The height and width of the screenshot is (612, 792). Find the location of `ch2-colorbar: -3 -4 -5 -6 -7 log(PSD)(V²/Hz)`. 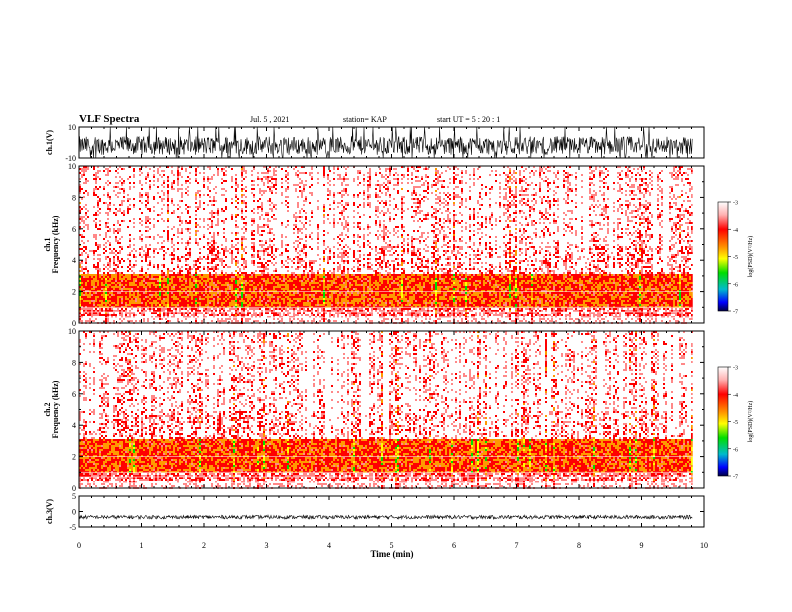

ch2-colorbar: -3 -4 -5 -6 -7 log(PSD)(V²/Hz) is located at coordinates (735, 423).